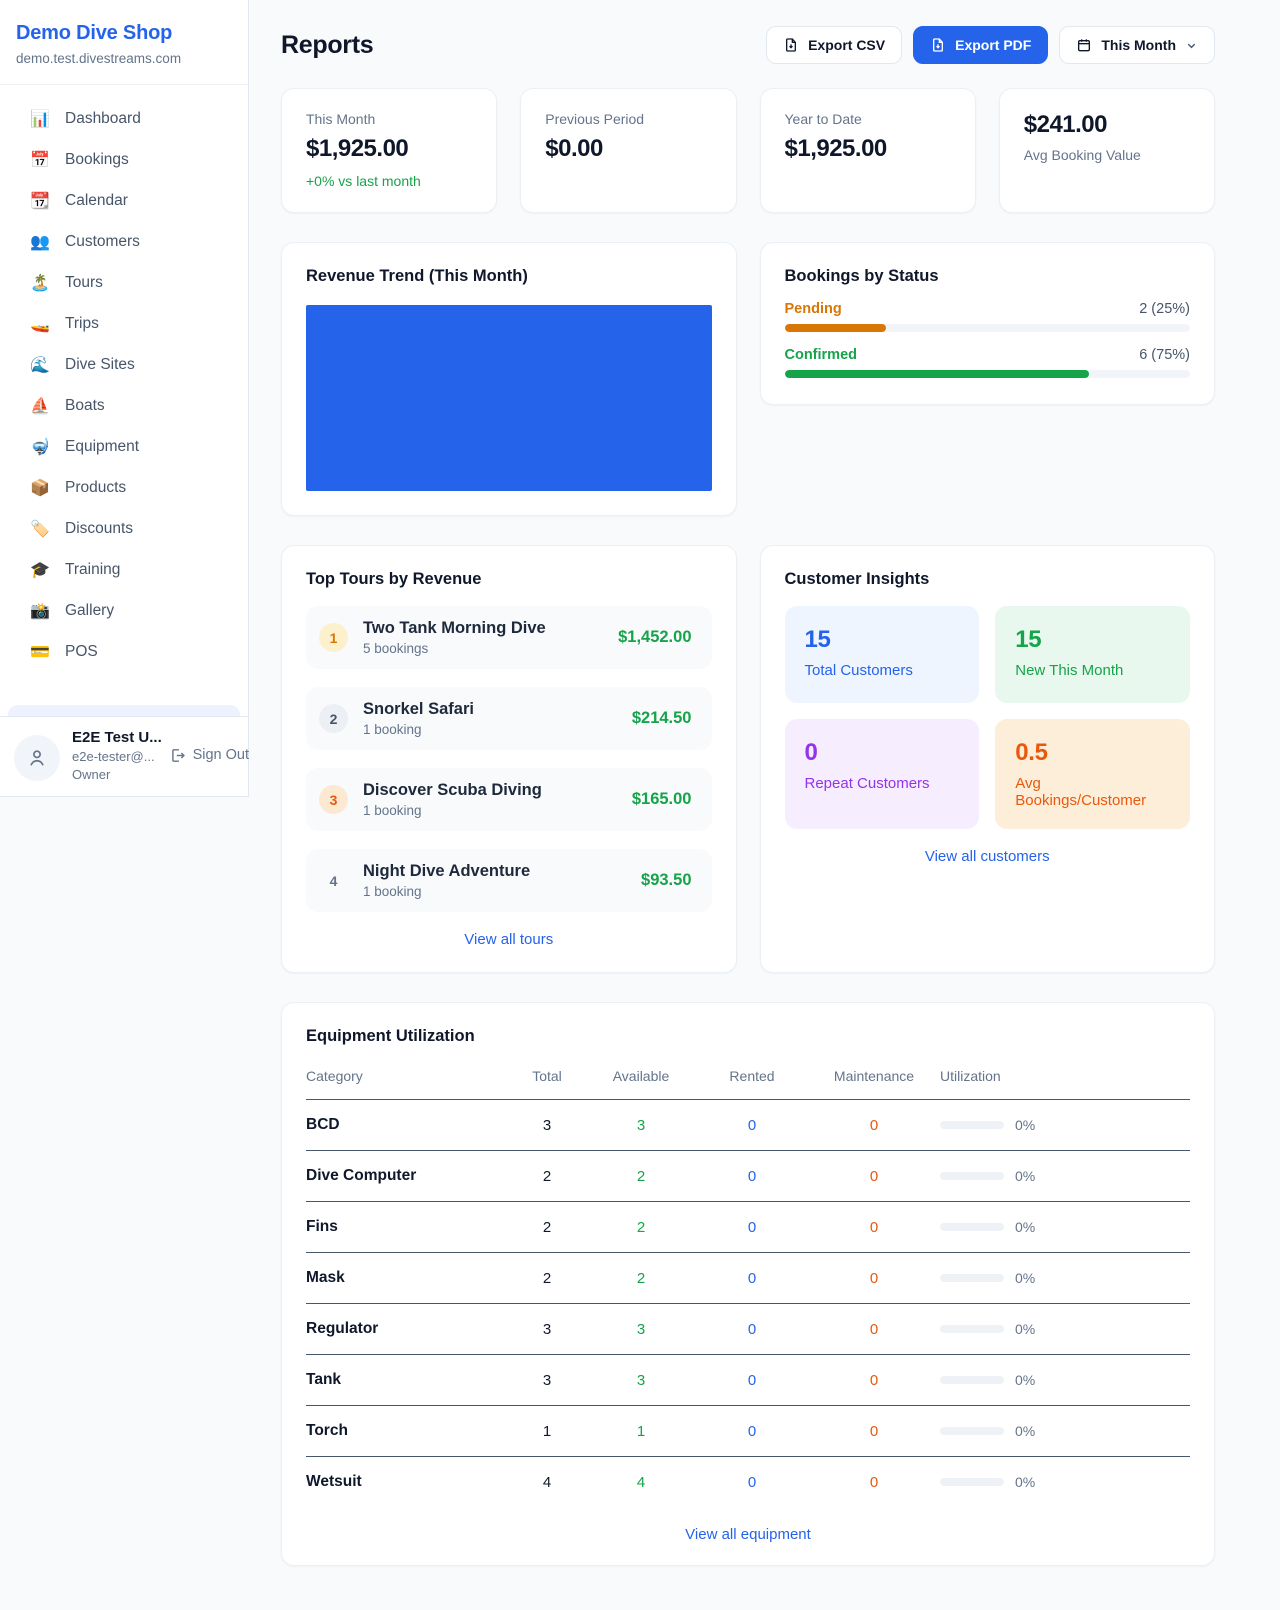 This screenshot has height=1610, width=1280. I want to click on tour-row: 2 Snorkel Safari 1 booking $214.50, so click(509, 718).